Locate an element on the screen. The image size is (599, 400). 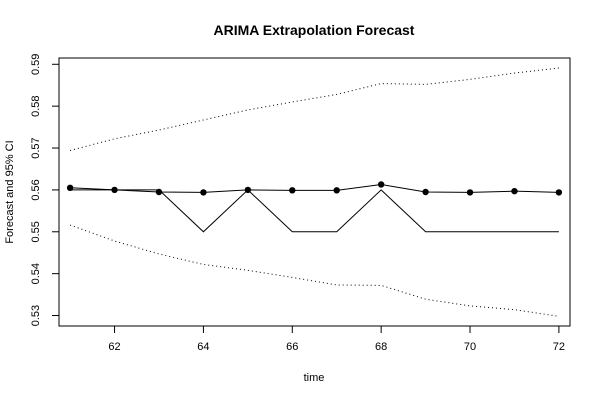
y-axis: 0.53 0.54 0.55 0.56 0.57 0.58 0.59 is located at coordinates (45, 190).